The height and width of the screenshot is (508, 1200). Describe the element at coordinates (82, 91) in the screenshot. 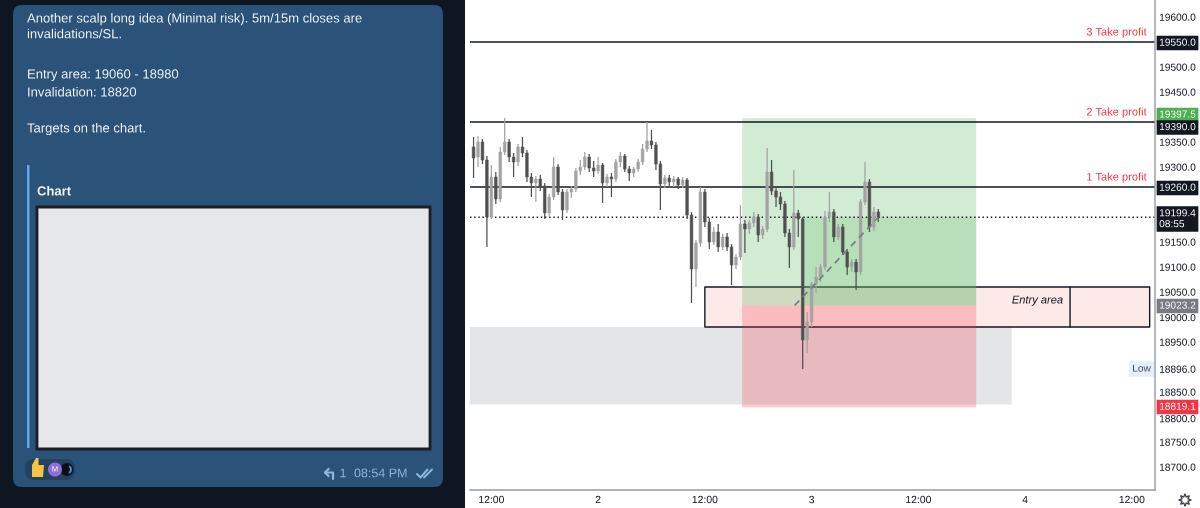

I see `text: Invalidation: 18820` at that location.